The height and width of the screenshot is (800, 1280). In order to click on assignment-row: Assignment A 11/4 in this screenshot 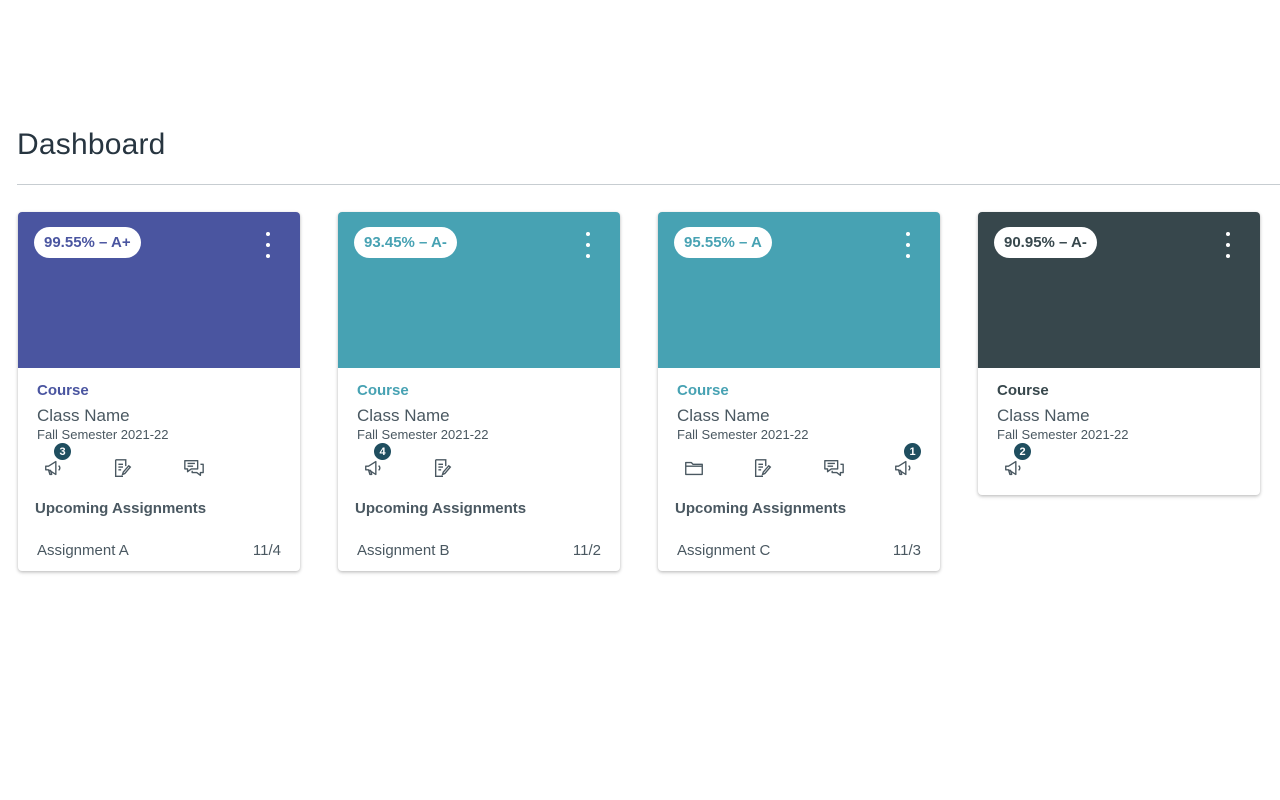, I will do `click(159, 550)`.